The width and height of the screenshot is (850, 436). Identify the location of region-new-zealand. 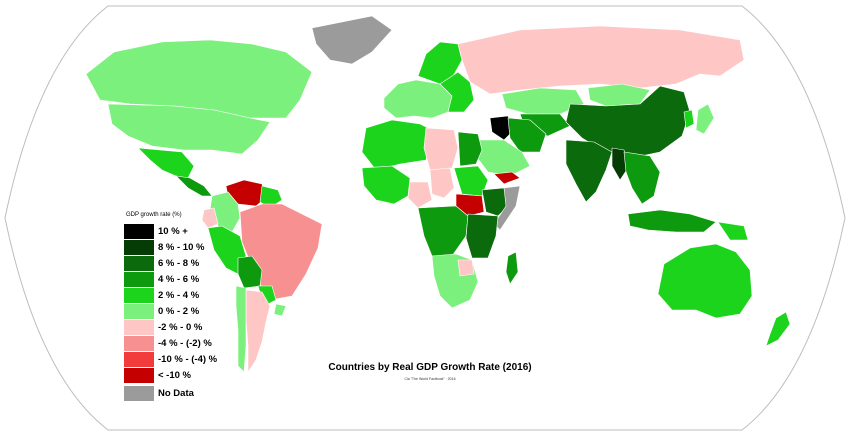
(778, 329).